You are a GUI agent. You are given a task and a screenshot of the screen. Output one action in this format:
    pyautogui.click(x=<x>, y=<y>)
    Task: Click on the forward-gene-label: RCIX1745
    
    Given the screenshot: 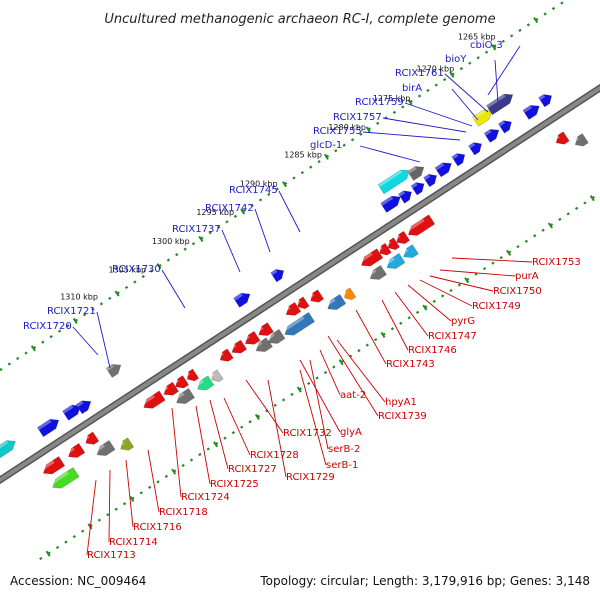 What is the action you would take?
    pyautogui.click(x=253, y=190)
    